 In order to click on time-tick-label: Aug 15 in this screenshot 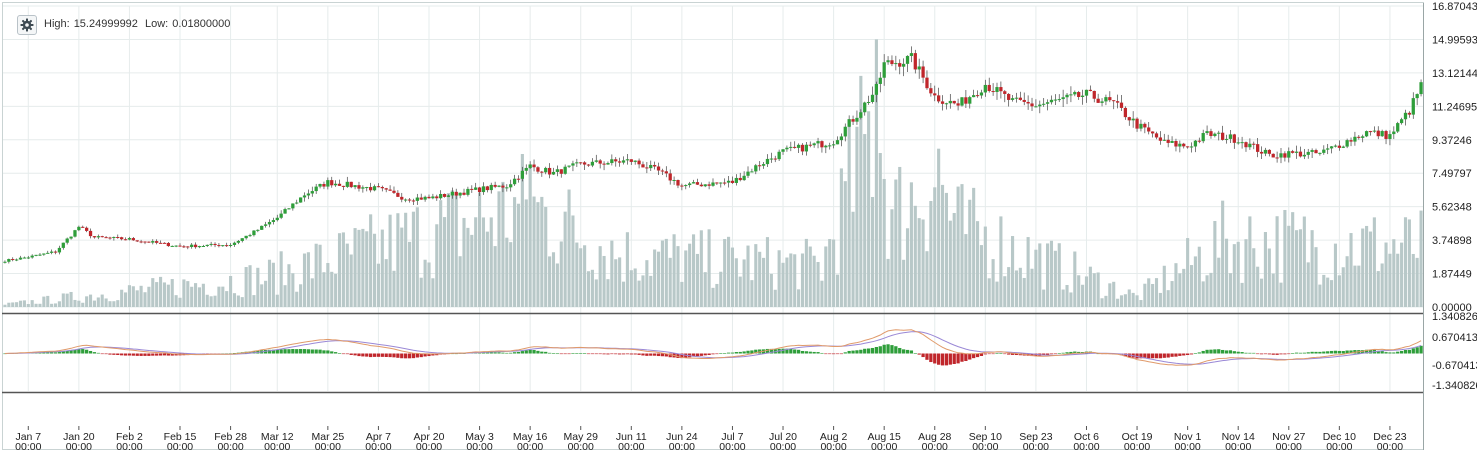, I will do `click(884, 437)`.